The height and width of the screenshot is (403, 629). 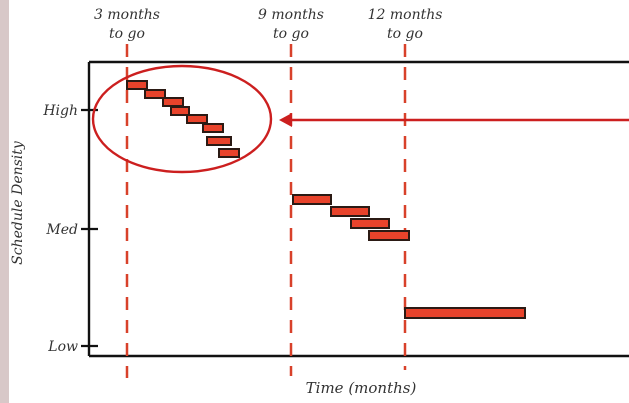 What do you see at coordinates (291, 15) in the screenshot?
I see `milestone-9-months-label-line1: 9 months` at bounding box center [291, 15].